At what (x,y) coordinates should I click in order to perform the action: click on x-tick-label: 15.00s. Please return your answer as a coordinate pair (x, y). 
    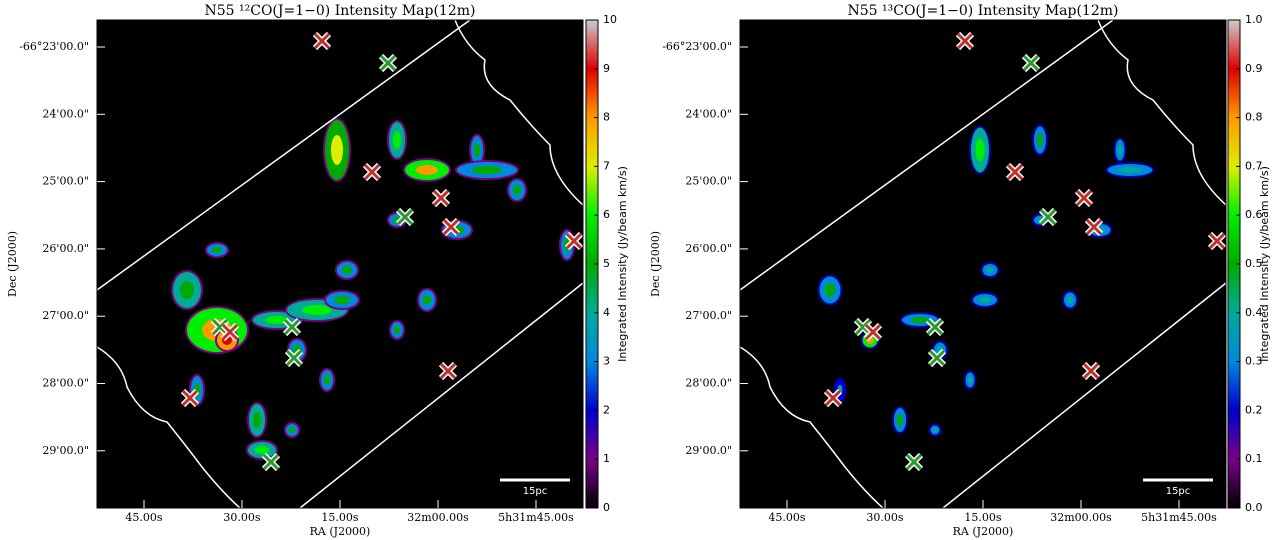
    Looking at the image, I should click on (982, 517).